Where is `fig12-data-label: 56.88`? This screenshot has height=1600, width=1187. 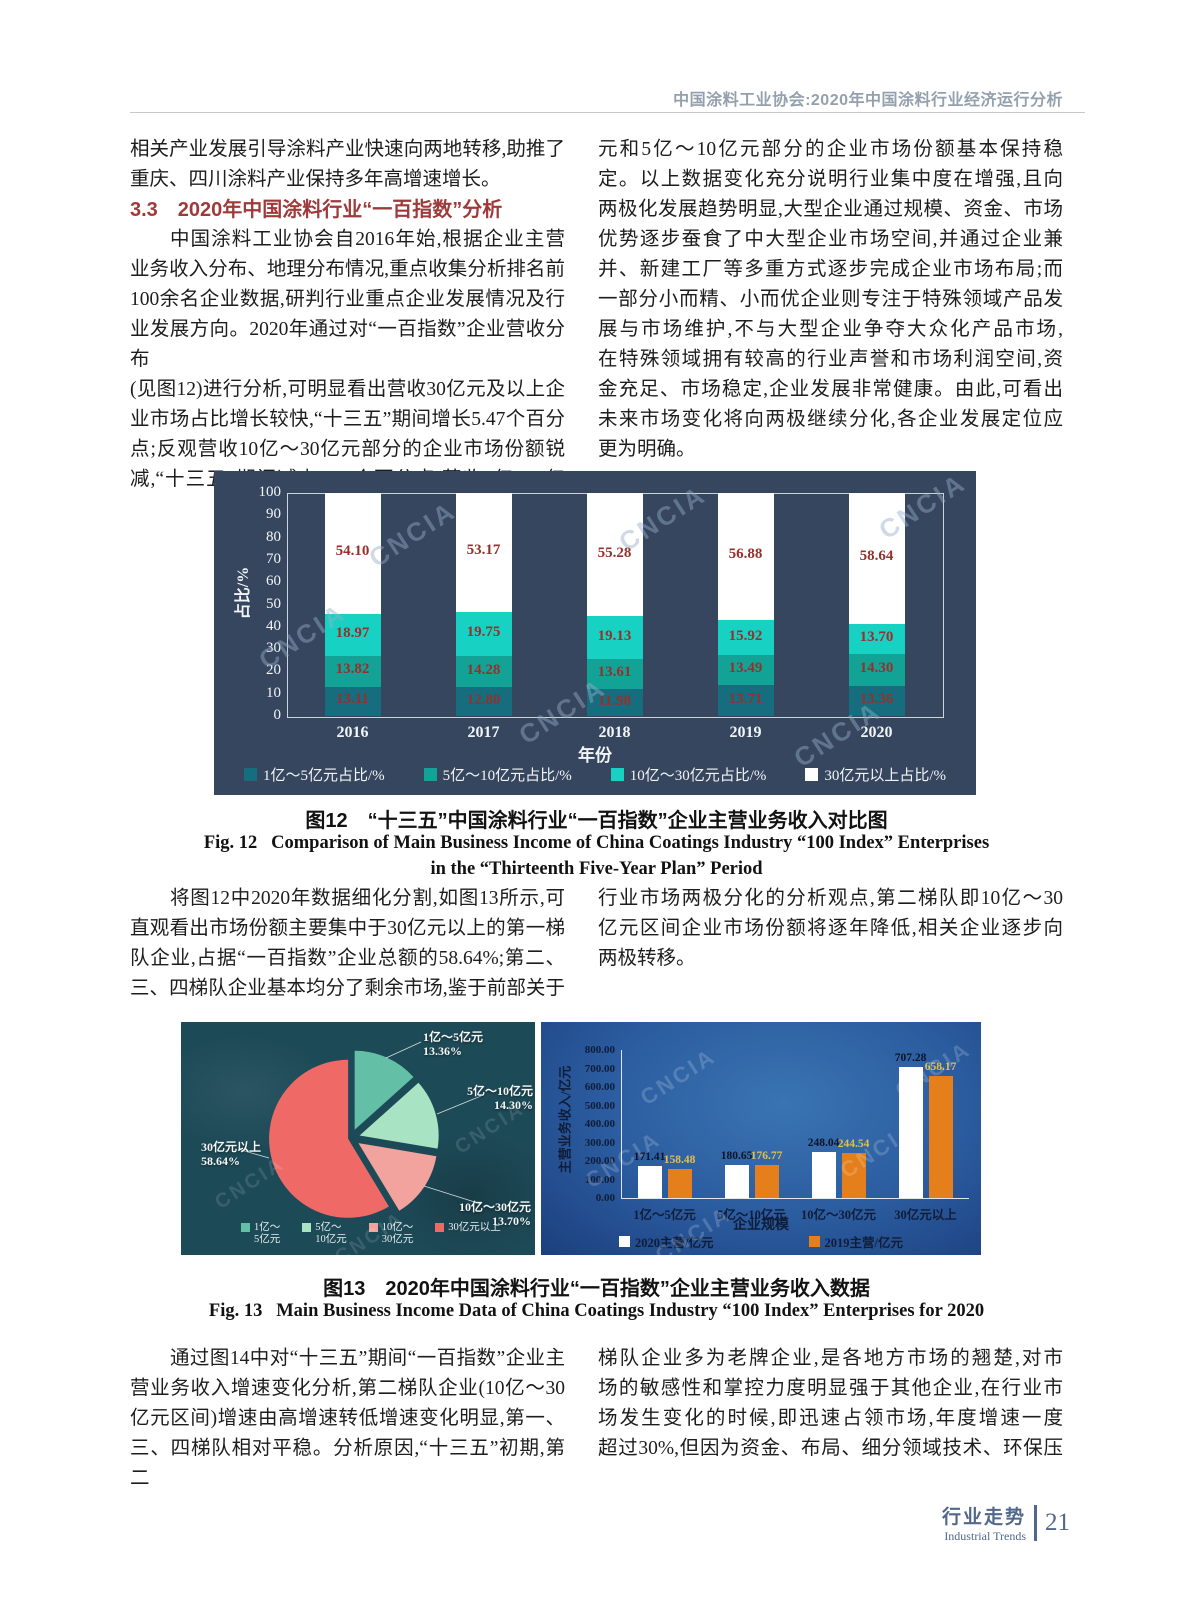
fig12-data-label: 56.88 is located at coordinates (745, 554).